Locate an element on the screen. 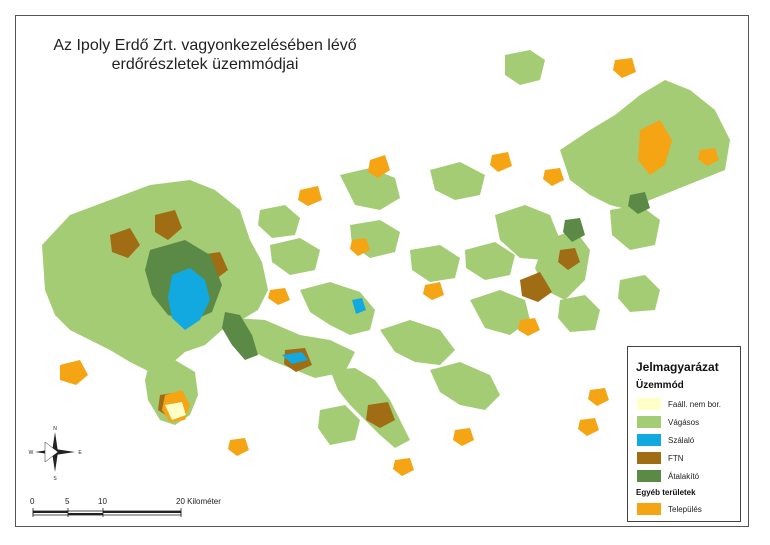  legend-label-atalakito: Átalakító is located at coordinates (684, 476).